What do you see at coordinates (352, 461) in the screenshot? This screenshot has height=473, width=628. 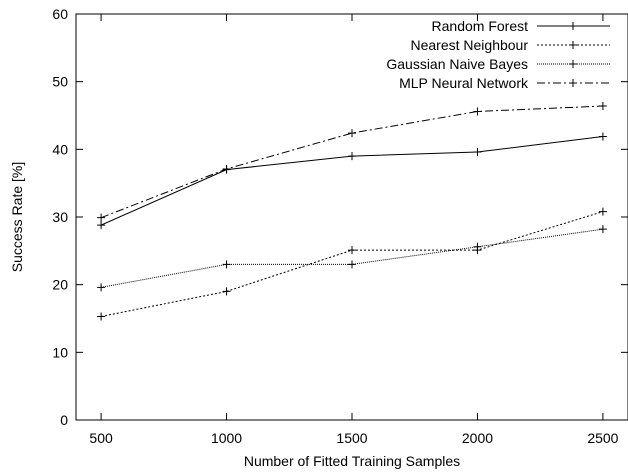 I see `x-axis-label: Number of Fitted Training Samples` at bounding box center [352, 461].